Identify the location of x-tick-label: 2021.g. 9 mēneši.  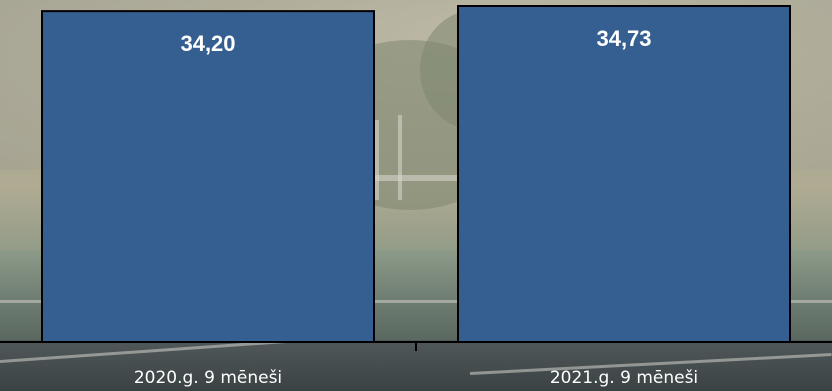
(624, 378).